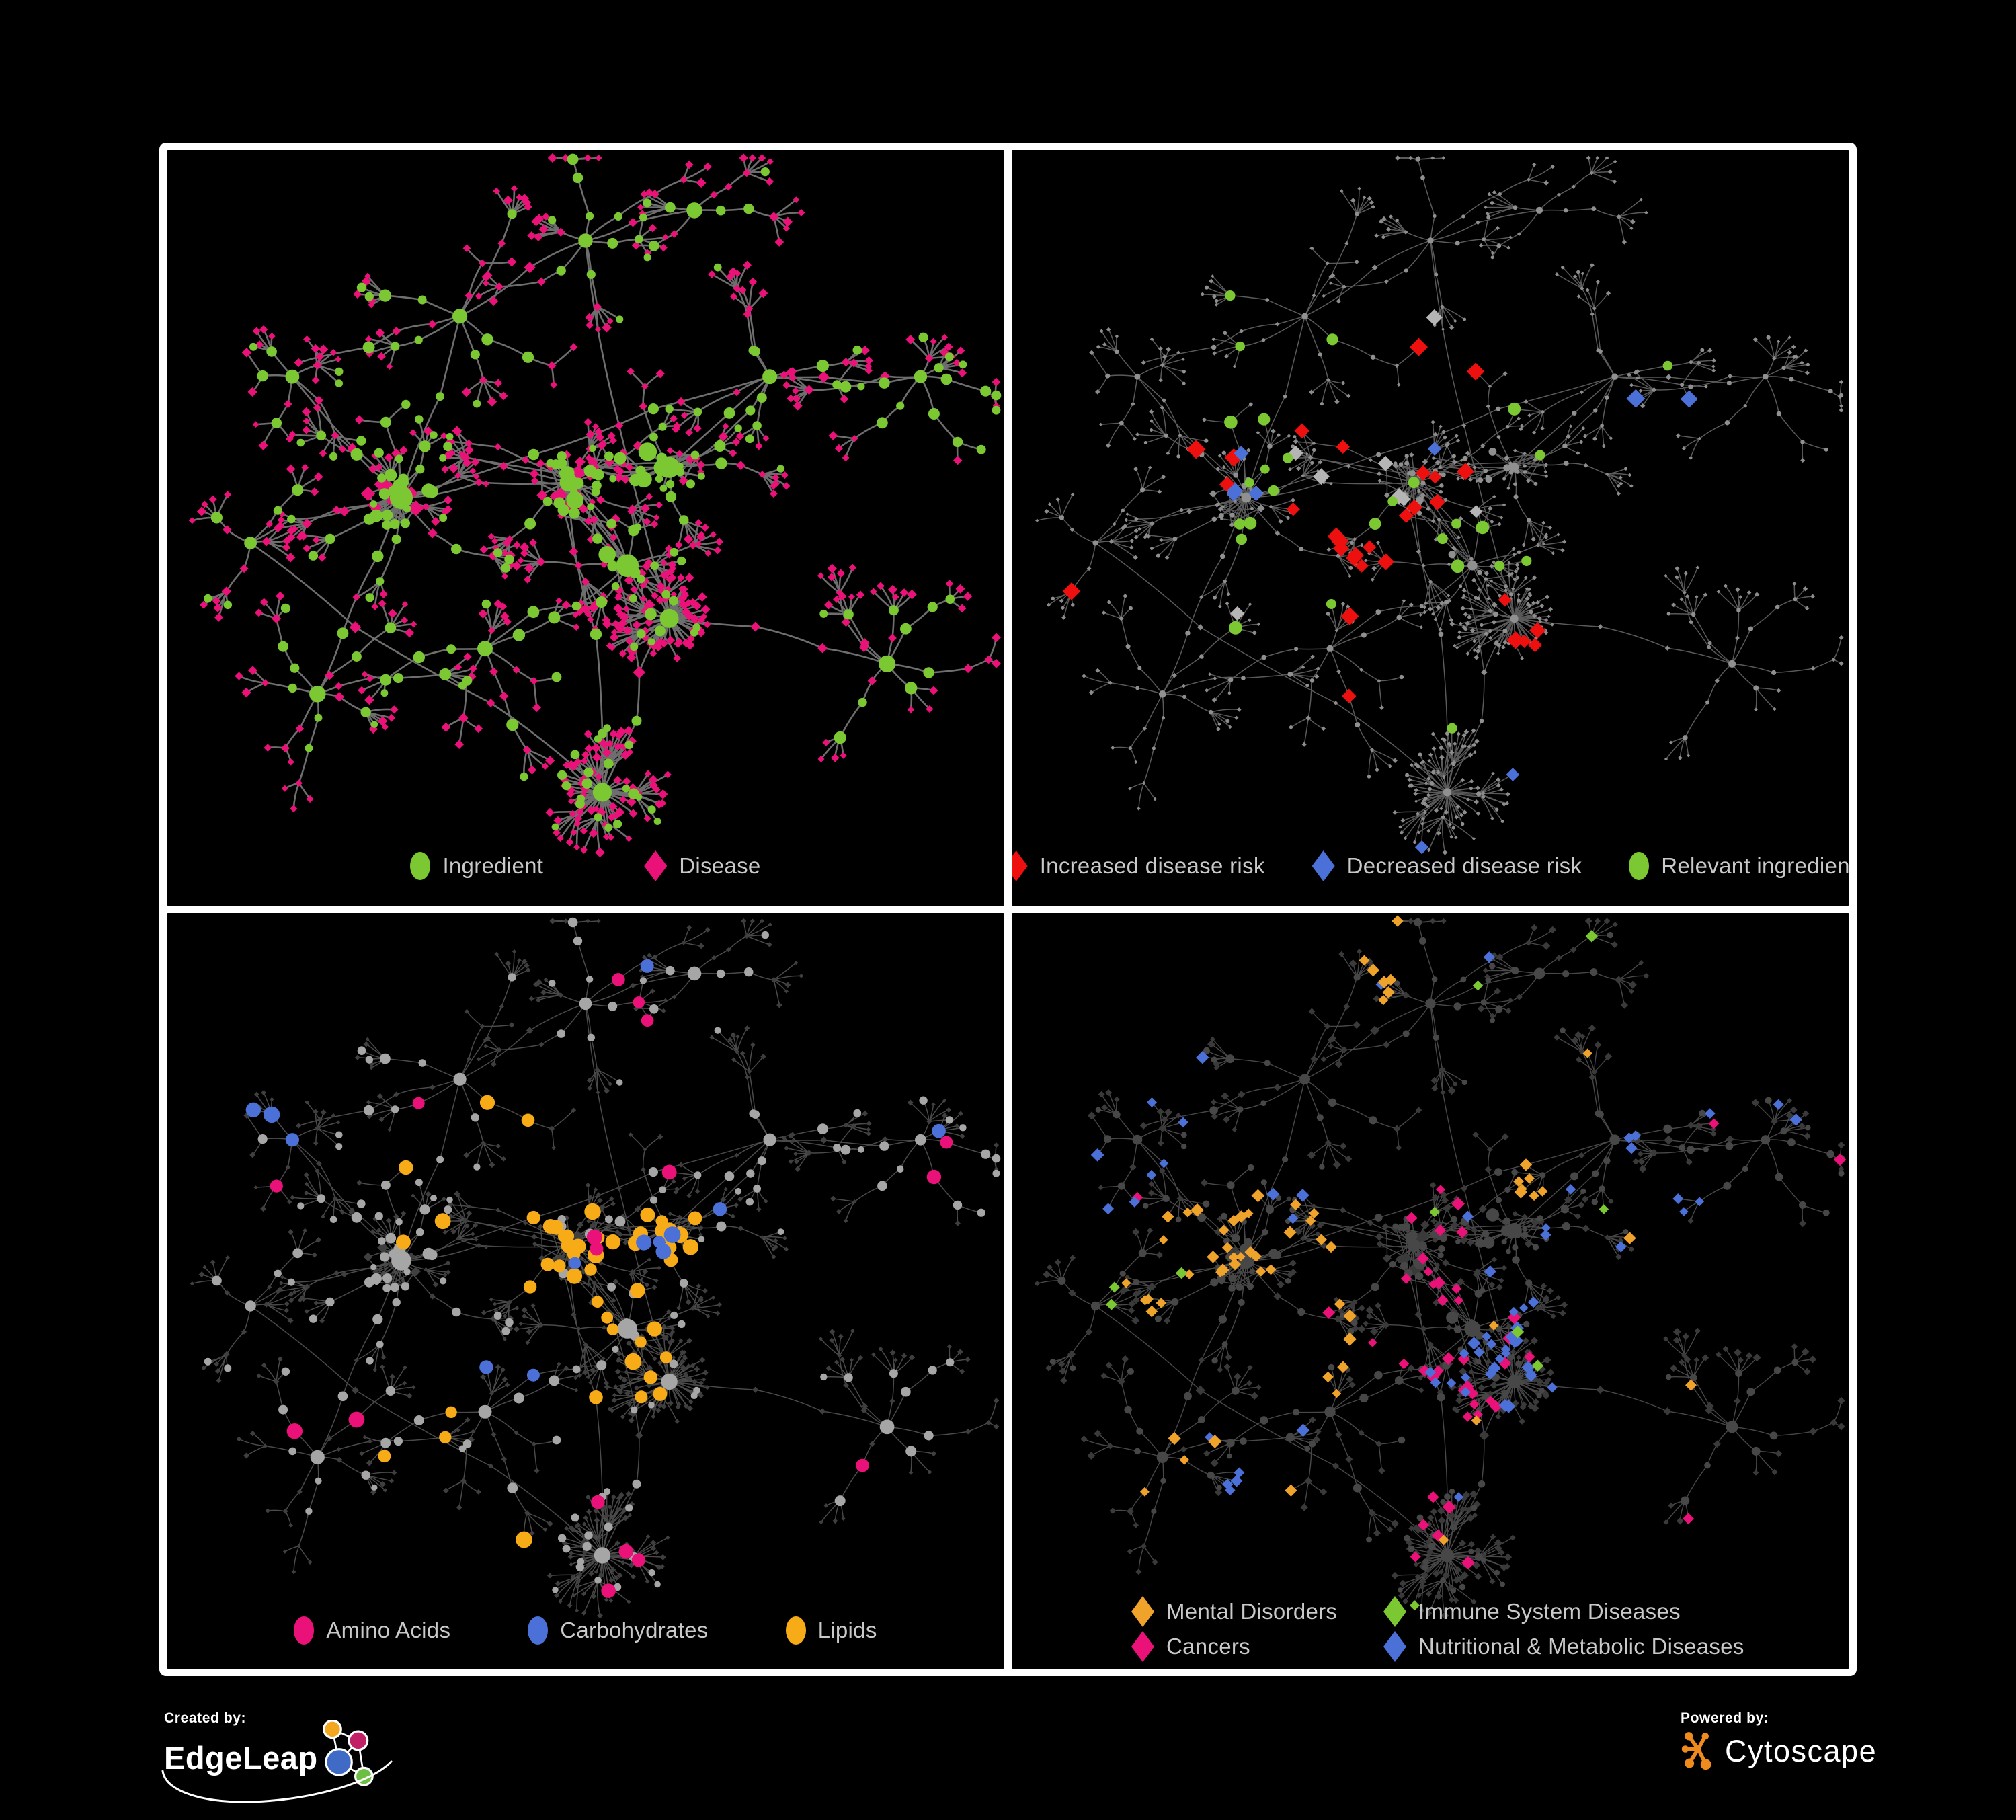 Image resolution: width=2016 pixels, height=1820 pixels. What do you see at coordinates (585, 865) in the screenshot?
I see `ingredient-disease-legend: Ingredient Disease` at bounding box center [585, 865].